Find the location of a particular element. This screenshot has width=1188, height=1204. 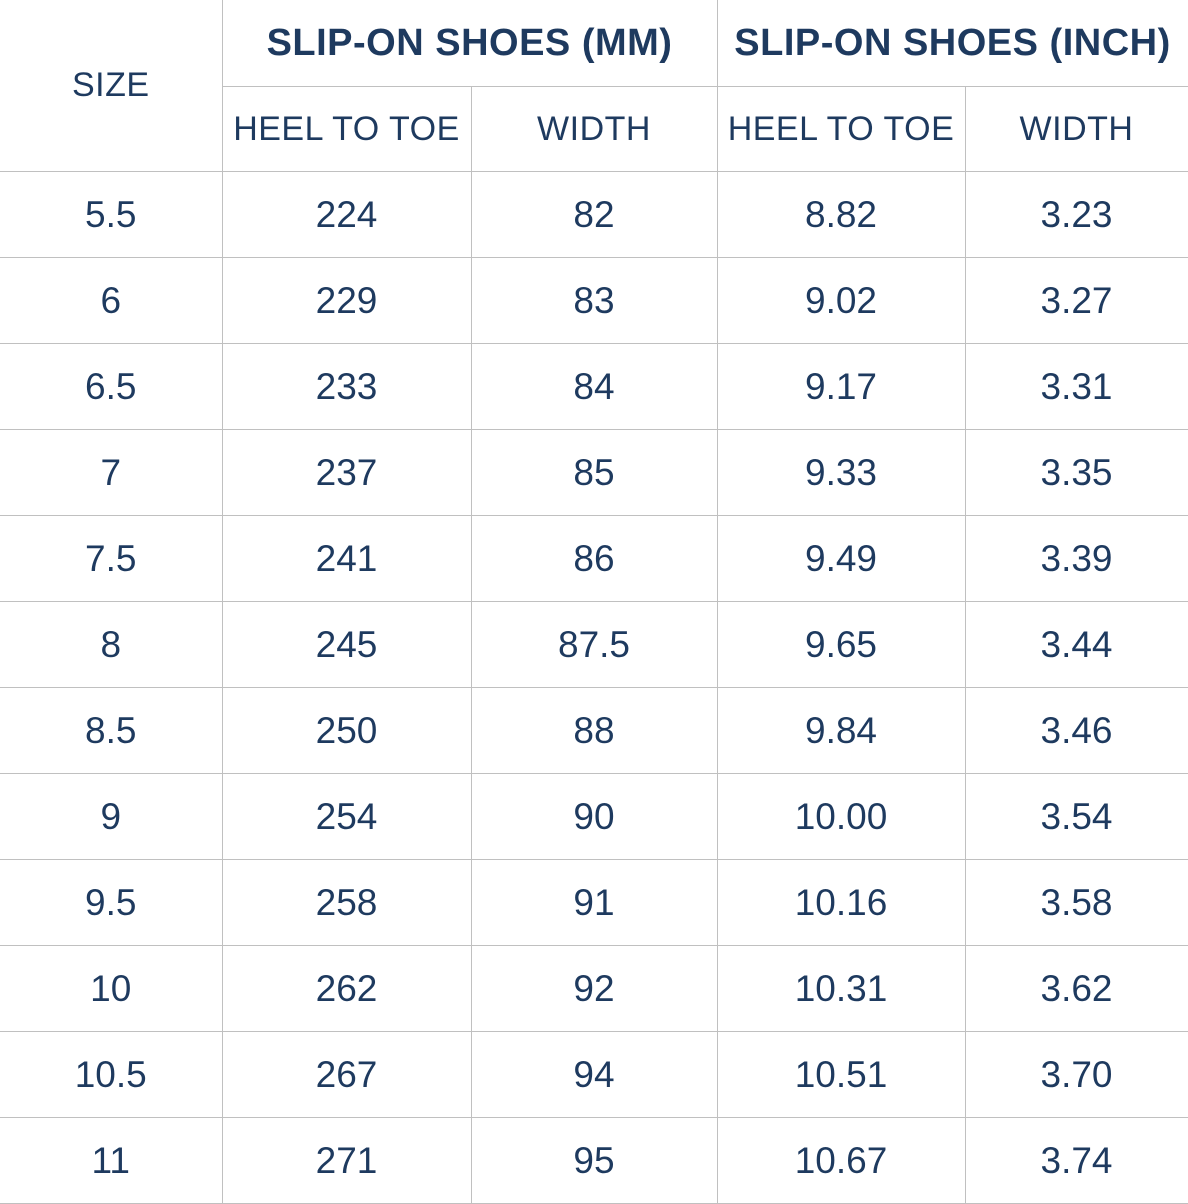

cell-mm-heel-to-toe: 258 is located at coordinates (347, 902).